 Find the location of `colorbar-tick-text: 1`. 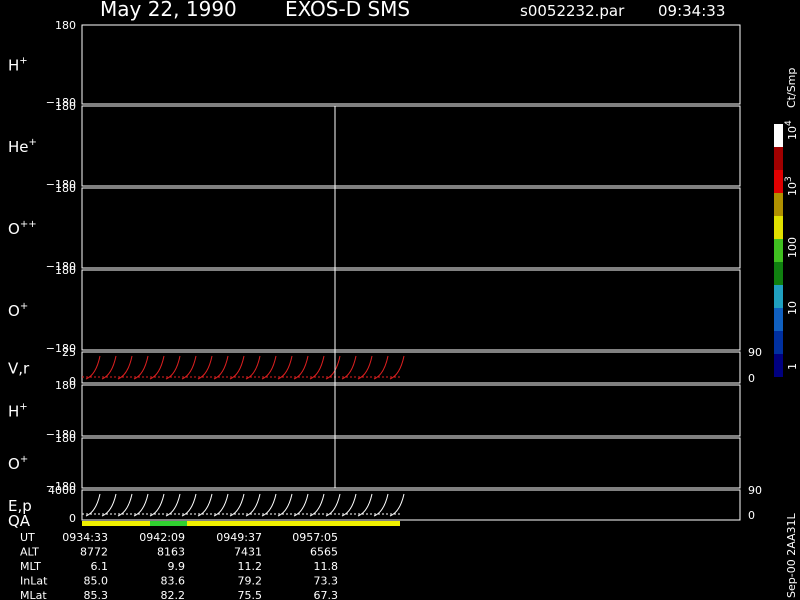

colorbar-tick-text: 1 is located at coordinates (792, 366).